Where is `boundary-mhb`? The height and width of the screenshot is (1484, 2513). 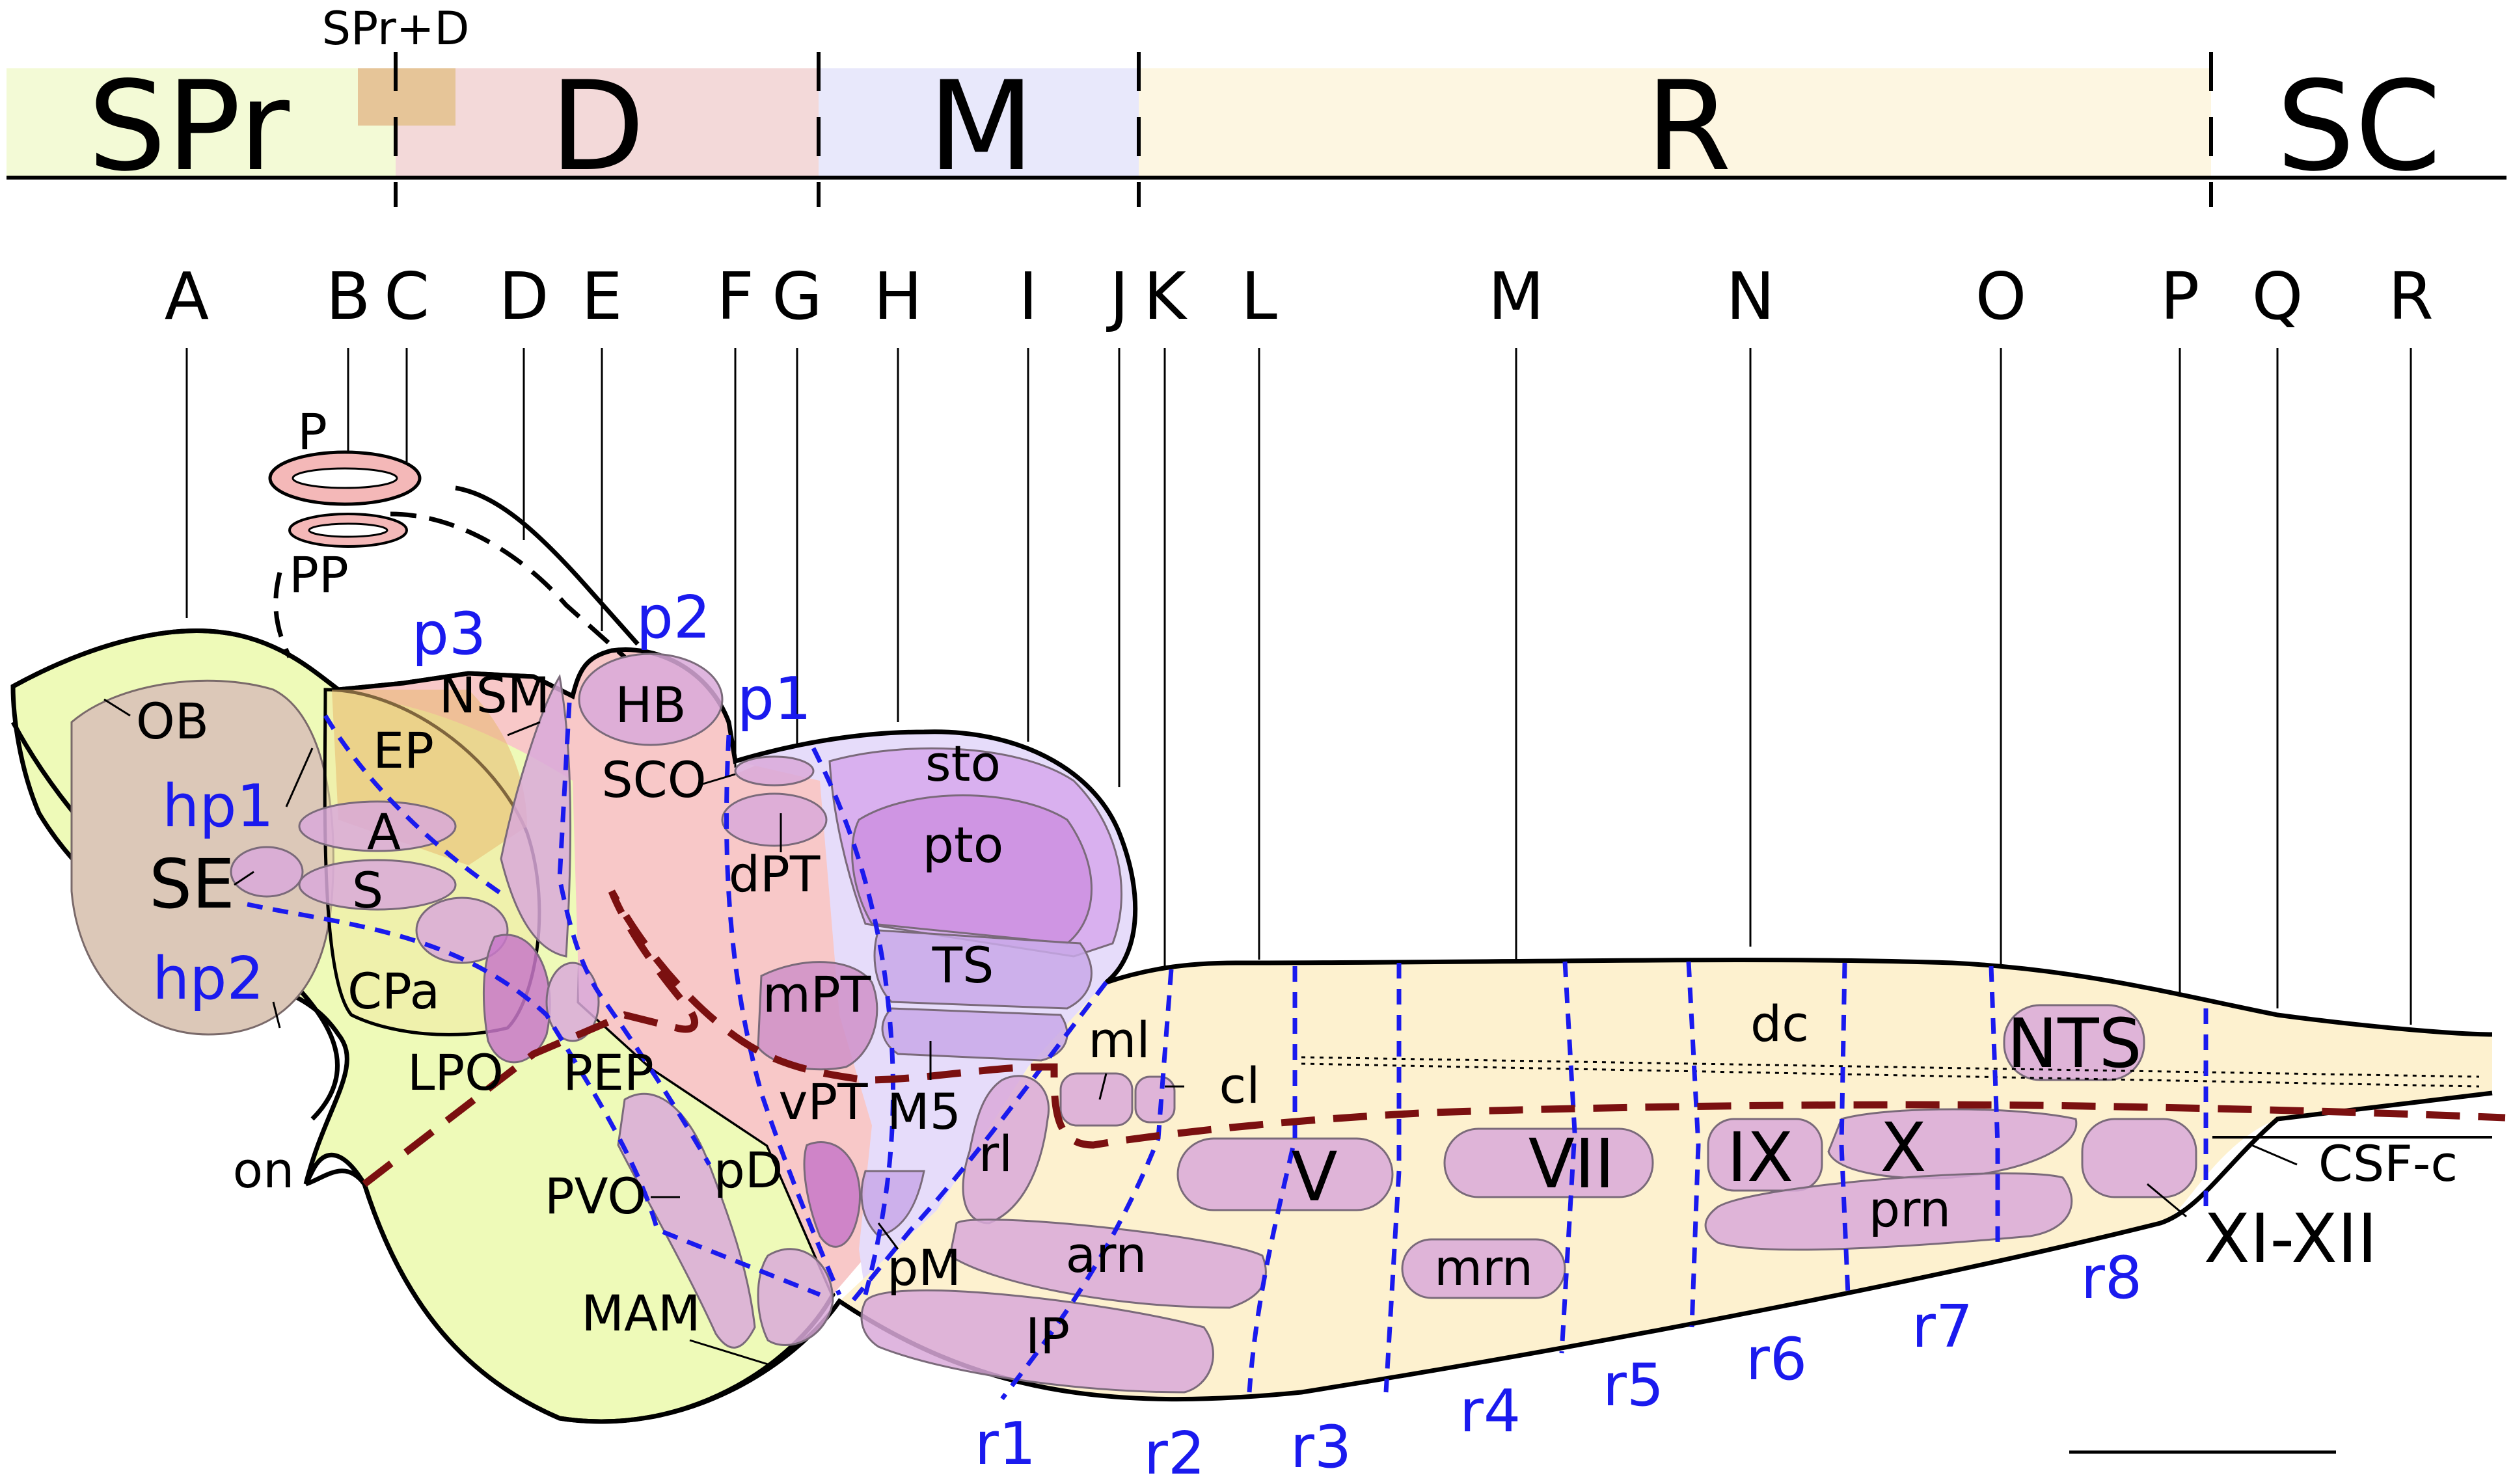
boundary-mhb is located at coordinates (979, 1141).